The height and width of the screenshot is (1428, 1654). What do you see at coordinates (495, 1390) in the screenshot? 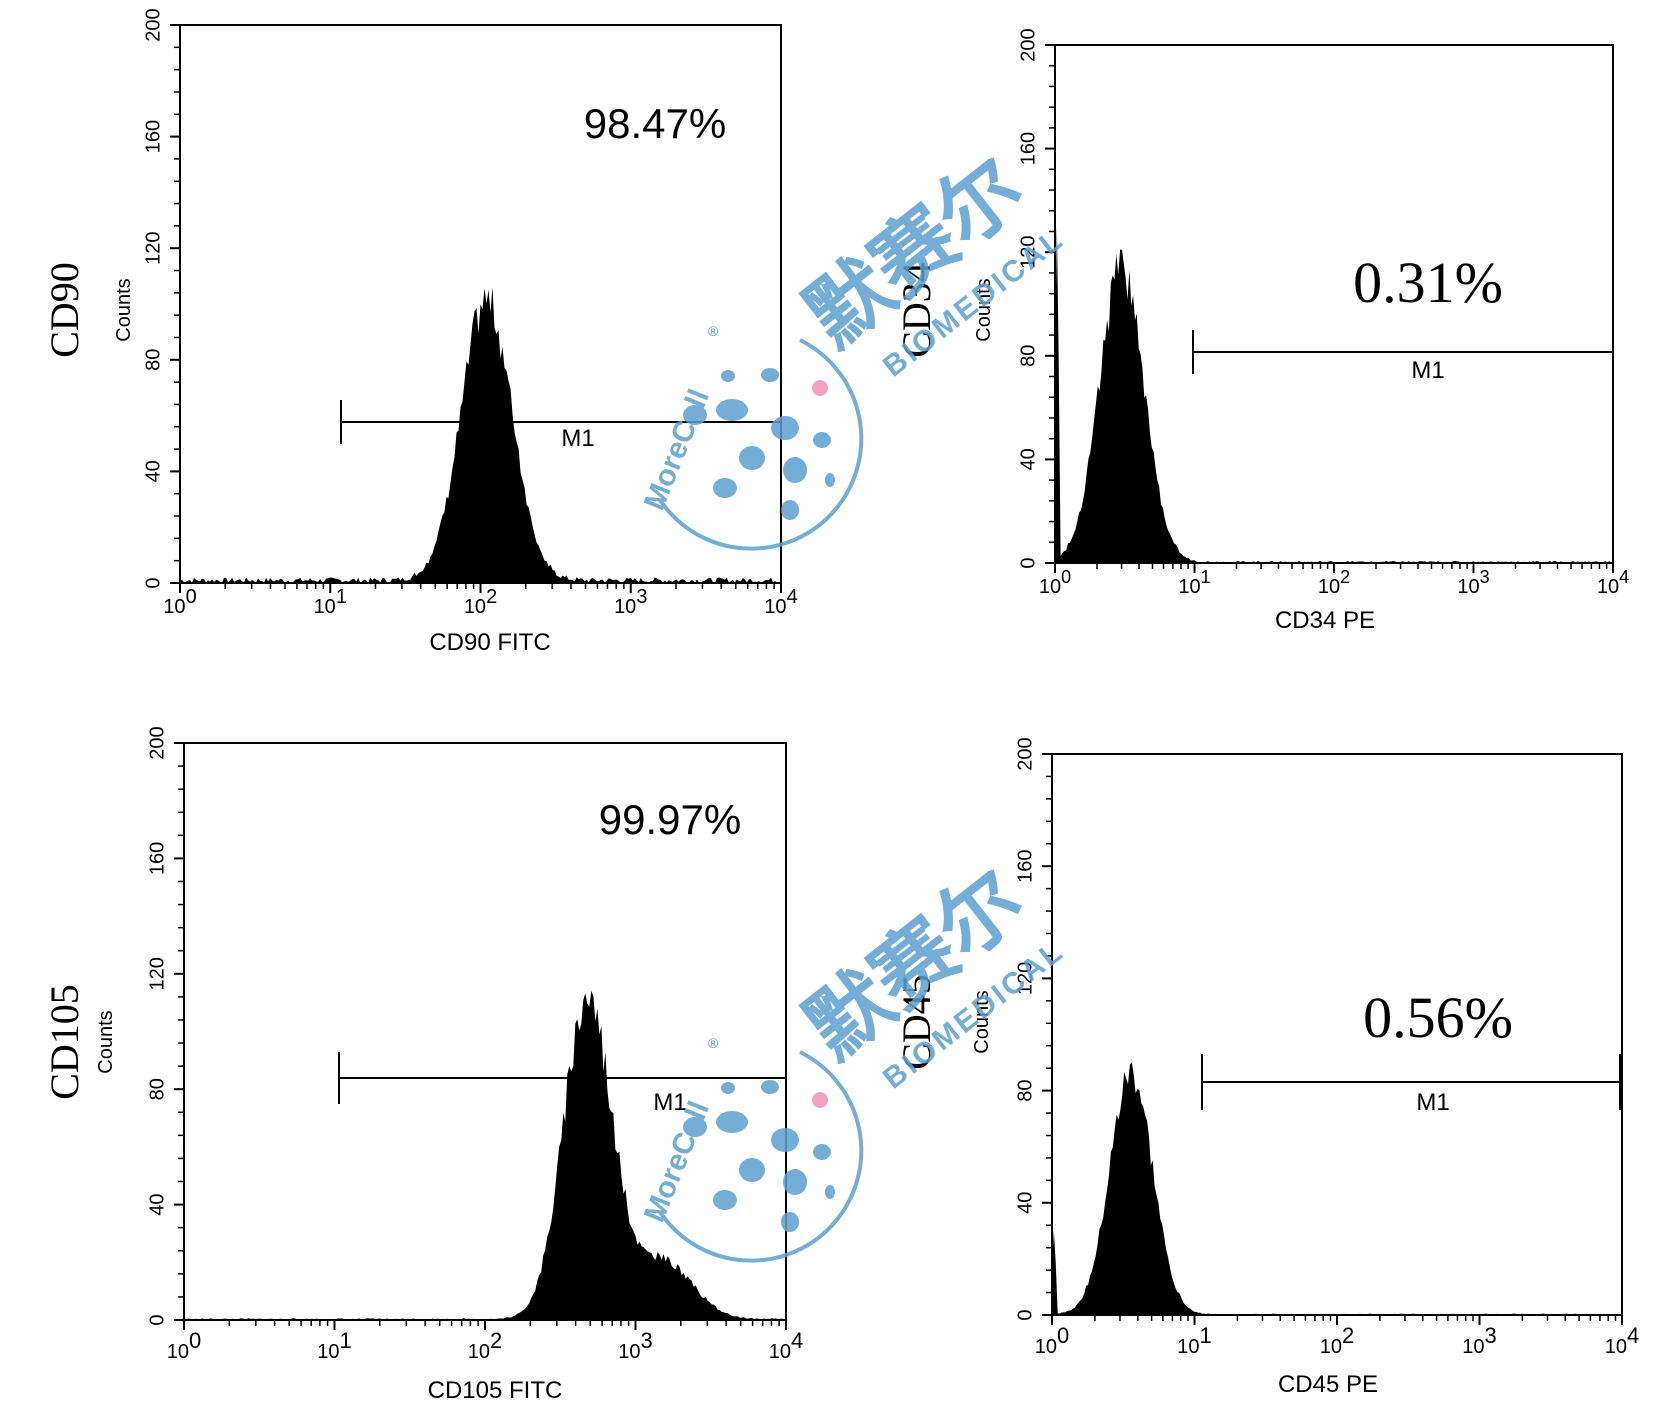
I see `x-axis-label: CD105 FITC` at bounding box center [495, 1390].